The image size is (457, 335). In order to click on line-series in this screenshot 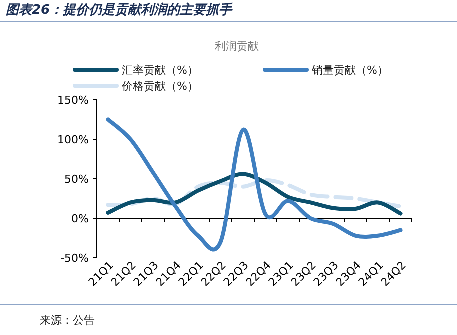, I will do `click(254, 194)`.